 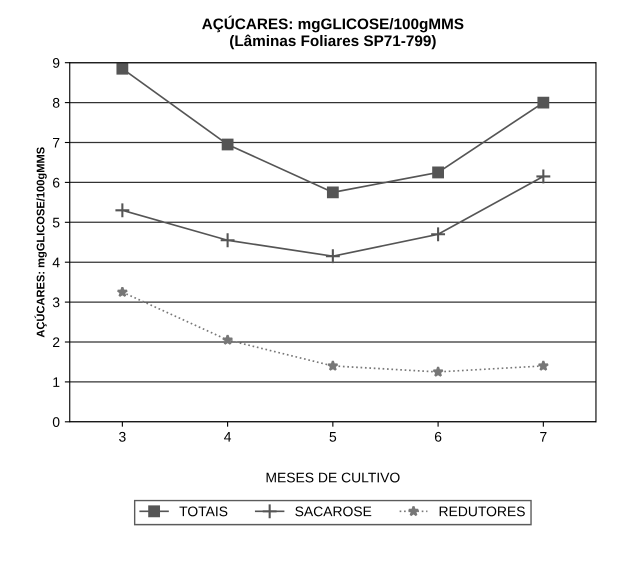 What do you see at coordinates (56, 263) in the screenshot?
I see `y-tick-label: 4` at bounding box center [56, 263].